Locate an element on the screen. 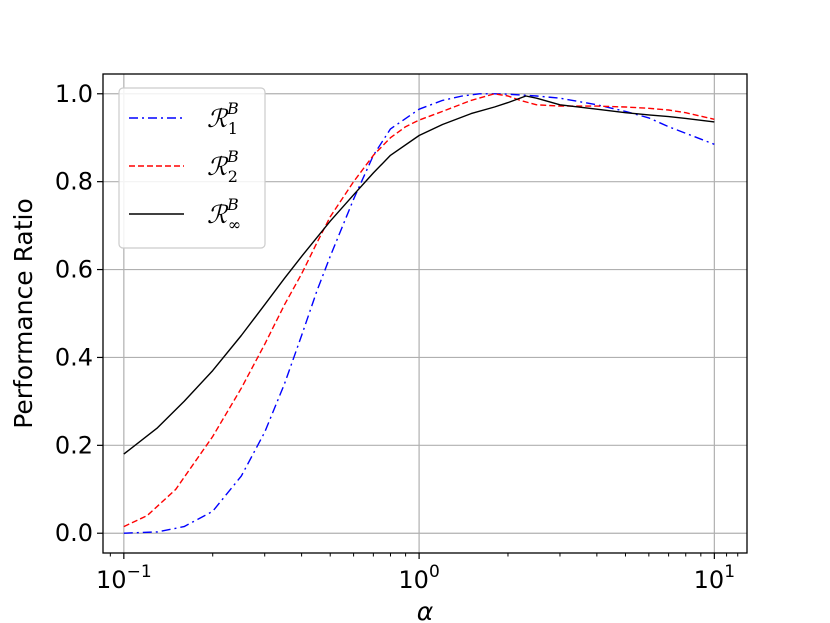  y-axis-label: Performance Ratio is located at coordinates (23, 313).